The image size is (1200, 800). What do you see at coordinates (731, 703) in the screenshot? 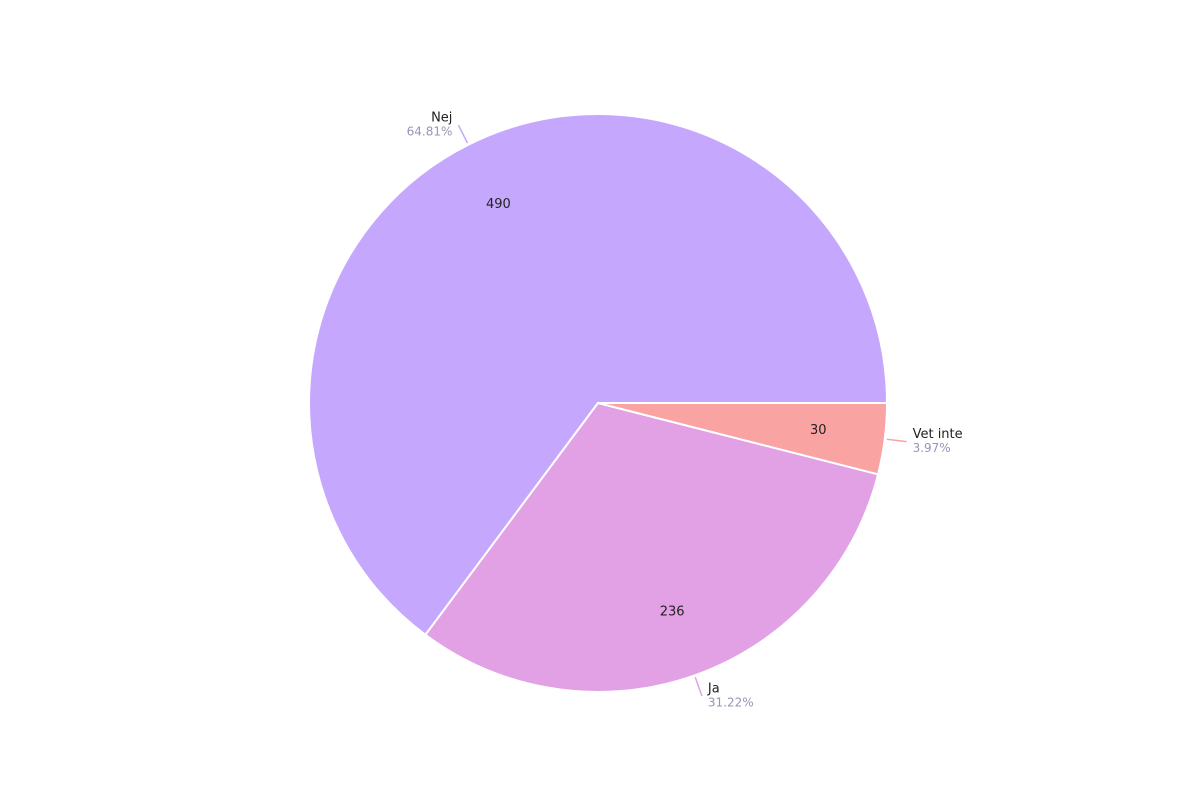
I see `percent-label: 31.22%` at bounding box center [731, 703].